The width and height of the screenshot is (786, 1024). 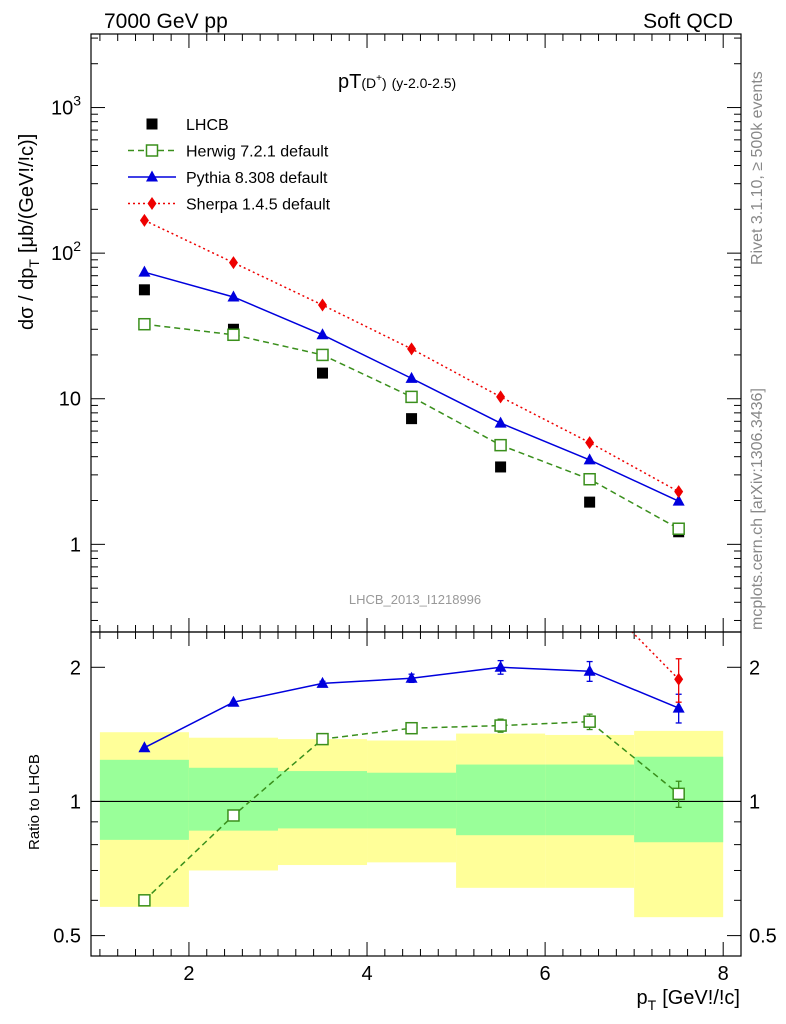 I want to click on ratio-y-tick-label-right: 0.5, so click(x=763, y=937).